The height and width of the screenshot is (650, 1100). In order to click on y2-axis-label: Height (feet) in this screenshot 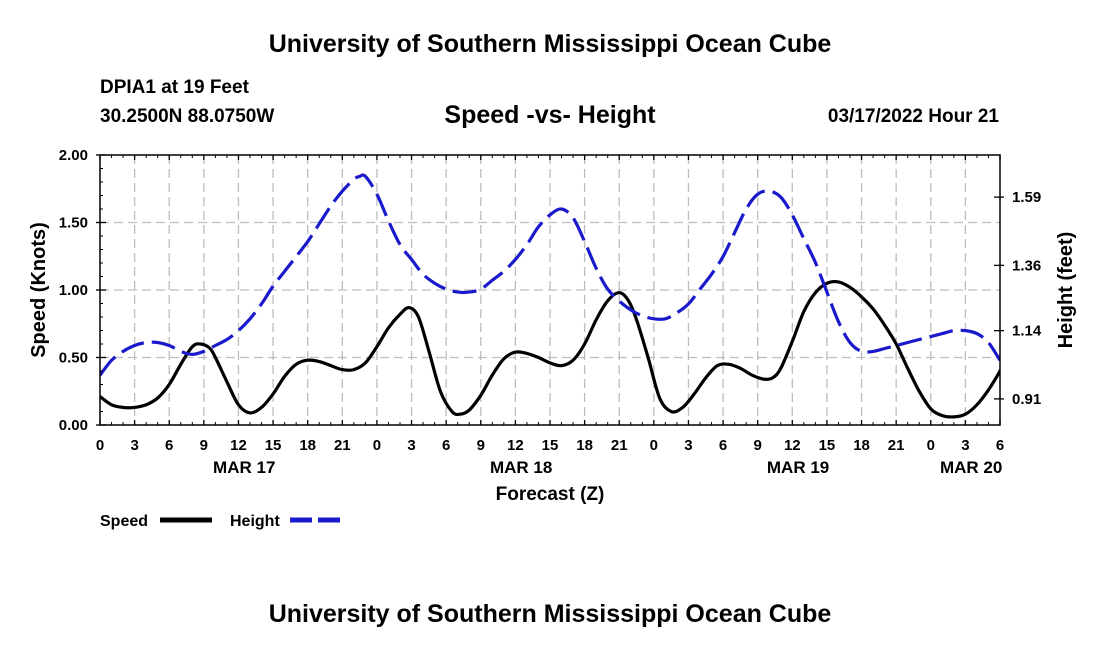, I will do `click(1066, 290)`.